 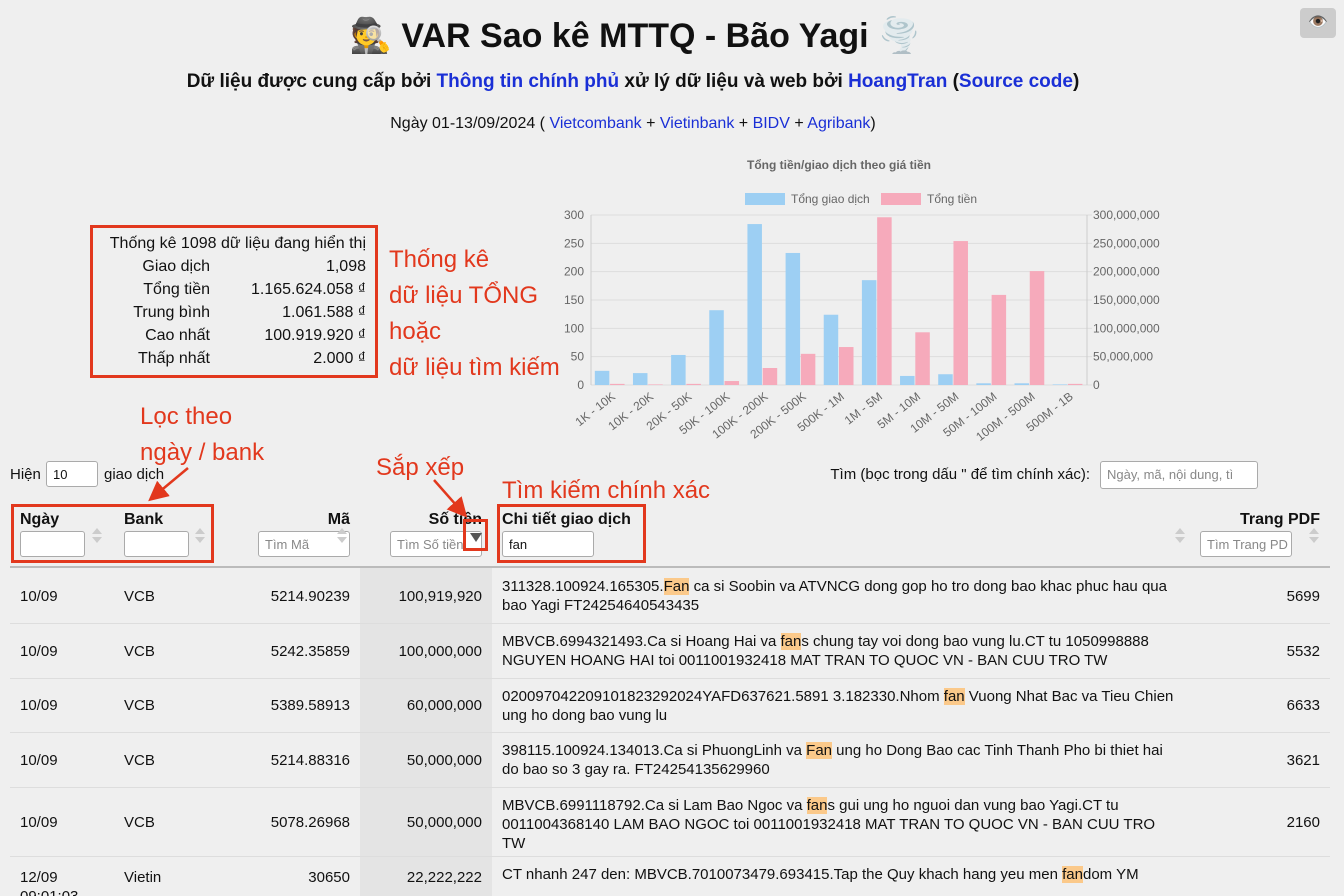 What do you see at coordinates (310, 651) in the screenshot?
I see `cell: 5242.35859` at bounding box center [310, 651].